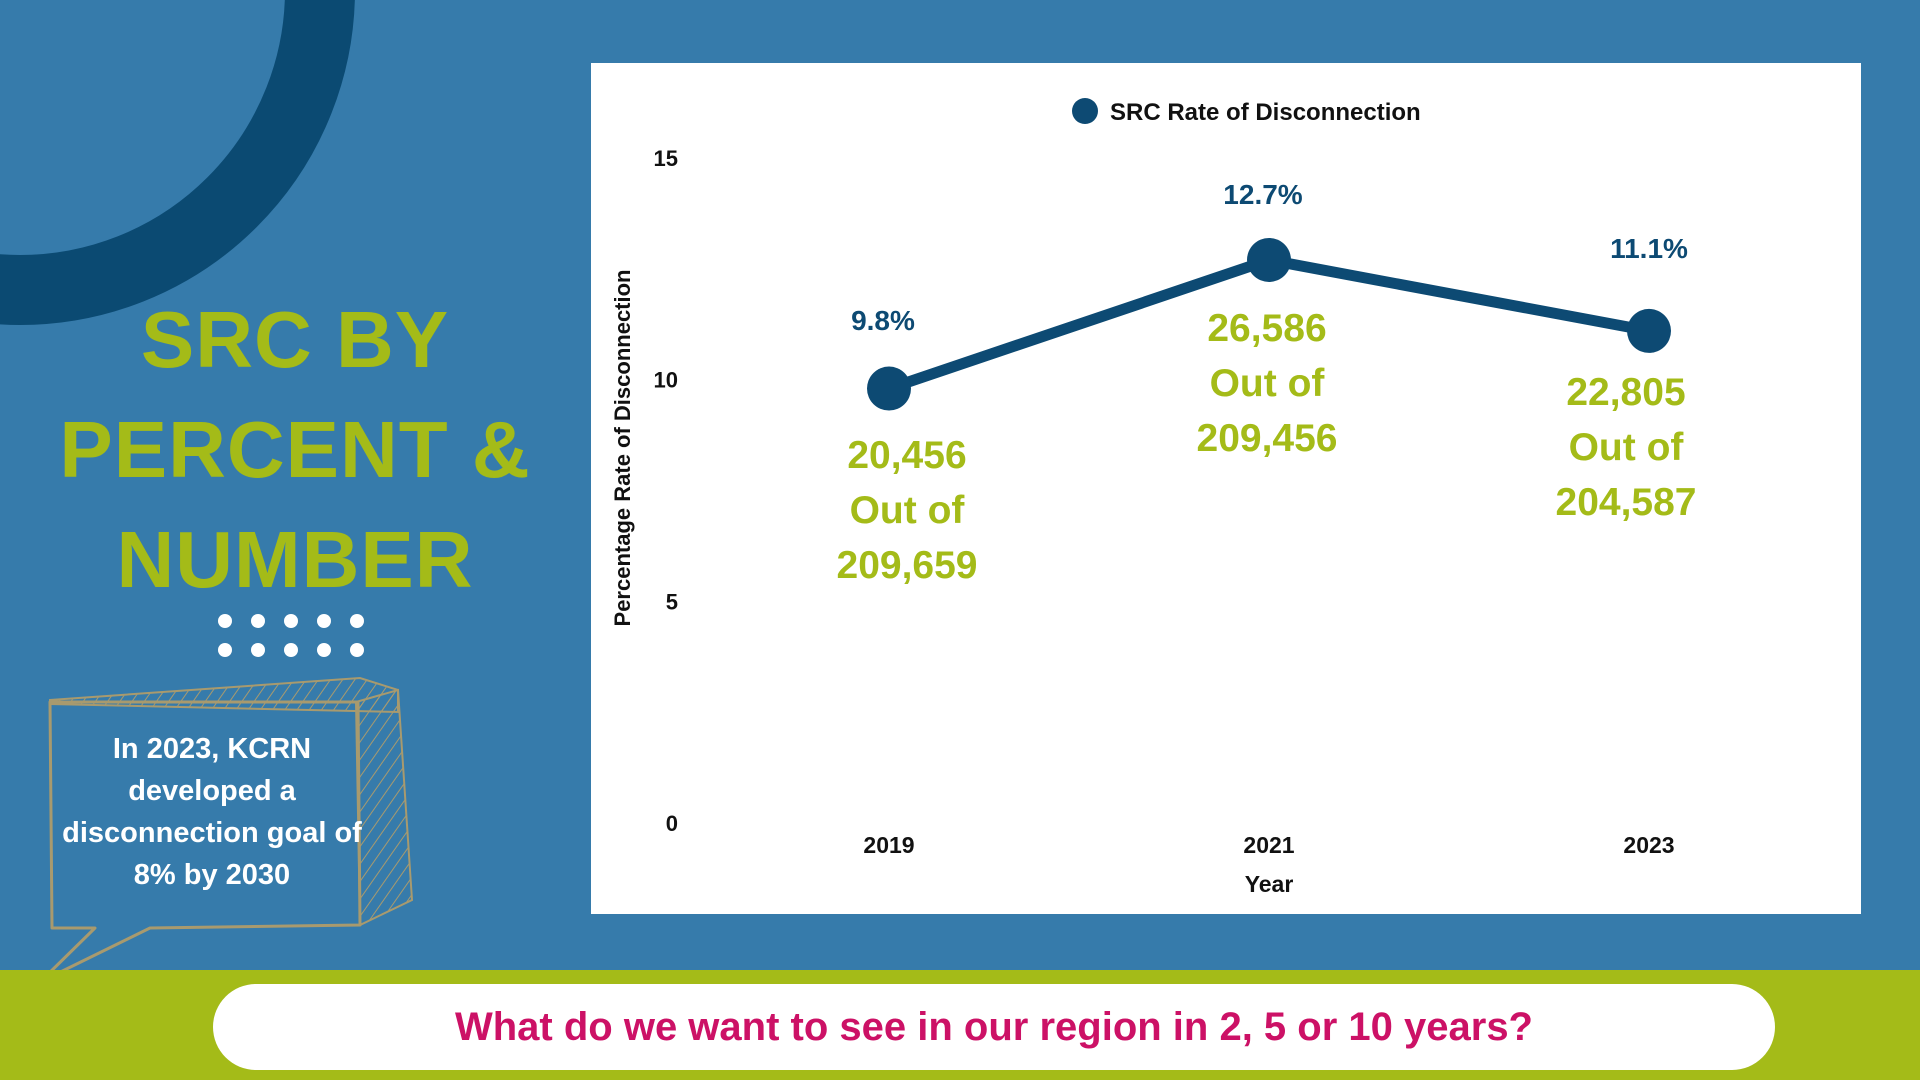 The image size is (1920, 1080). I want to click on data-label: 11.1%, so click(1649, 248).